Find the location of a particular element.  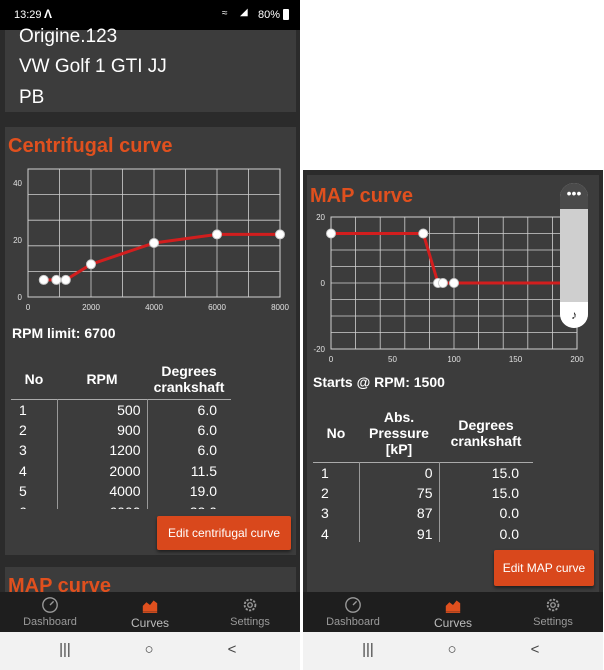

x-tick-label: 200 is located at coordinates (577, 359).